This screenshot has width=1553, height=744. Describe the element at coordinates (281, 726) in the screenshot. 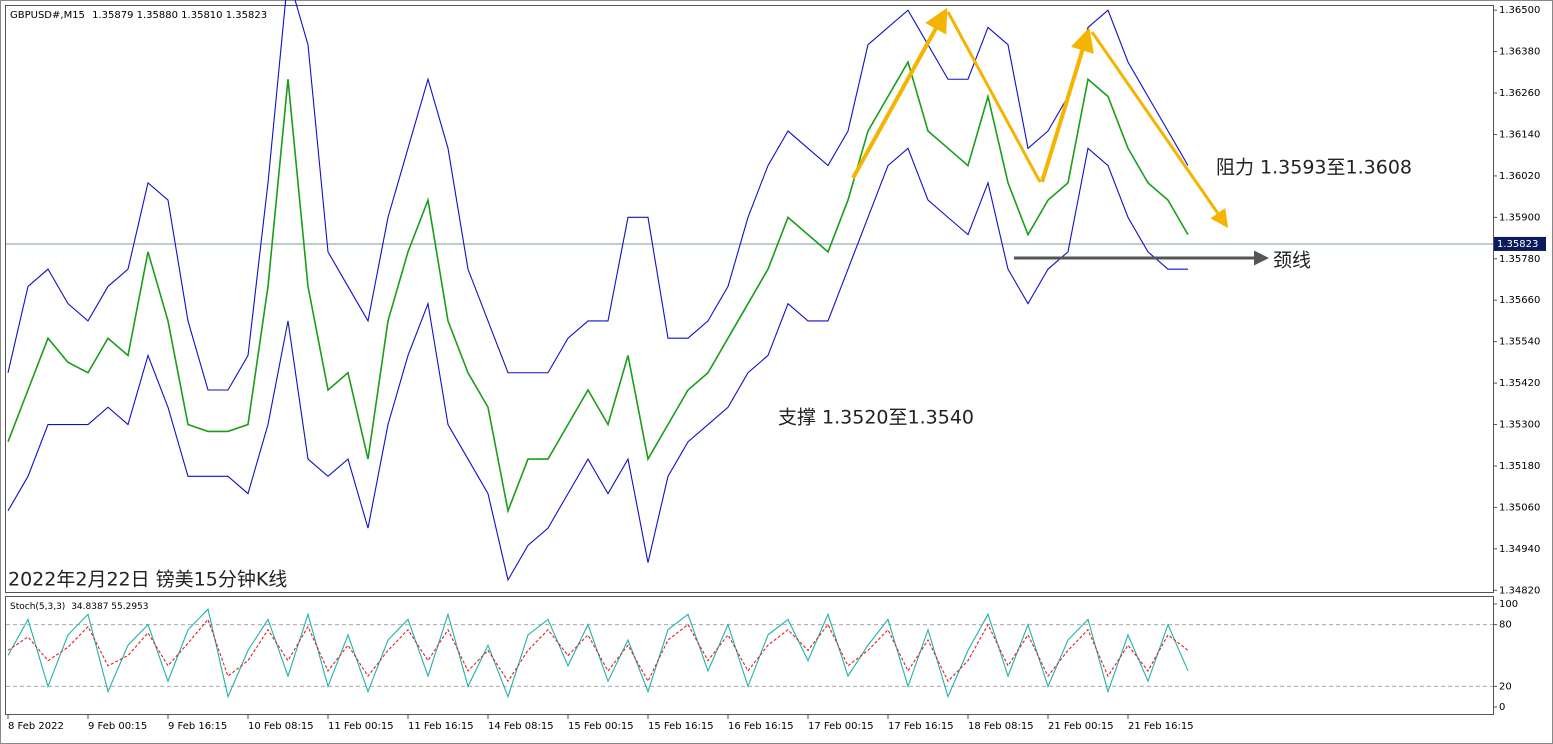

I see `x-tick-label: 10 Feb 08:15` at that location.